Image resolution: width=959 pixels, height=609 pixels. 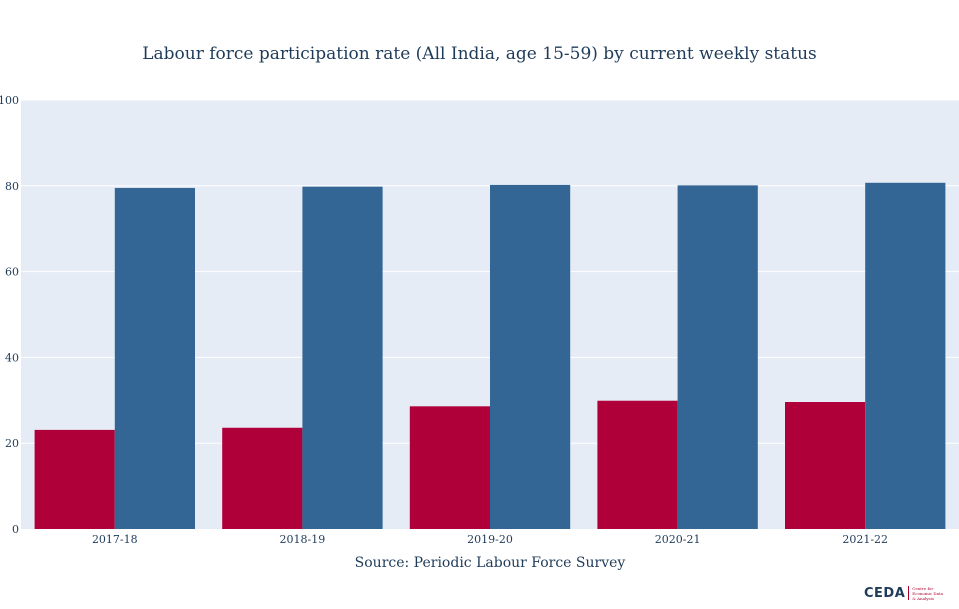 I want to click on x-tick-label: 2017-18, so click(x=115, y=539).